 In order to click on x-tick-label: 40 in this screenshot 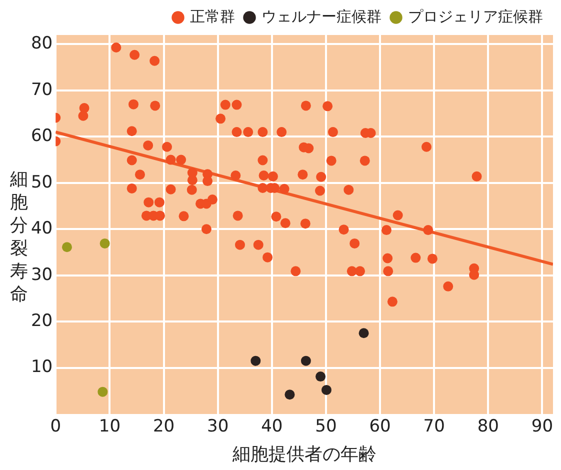, I will do `click(272, 426)`.